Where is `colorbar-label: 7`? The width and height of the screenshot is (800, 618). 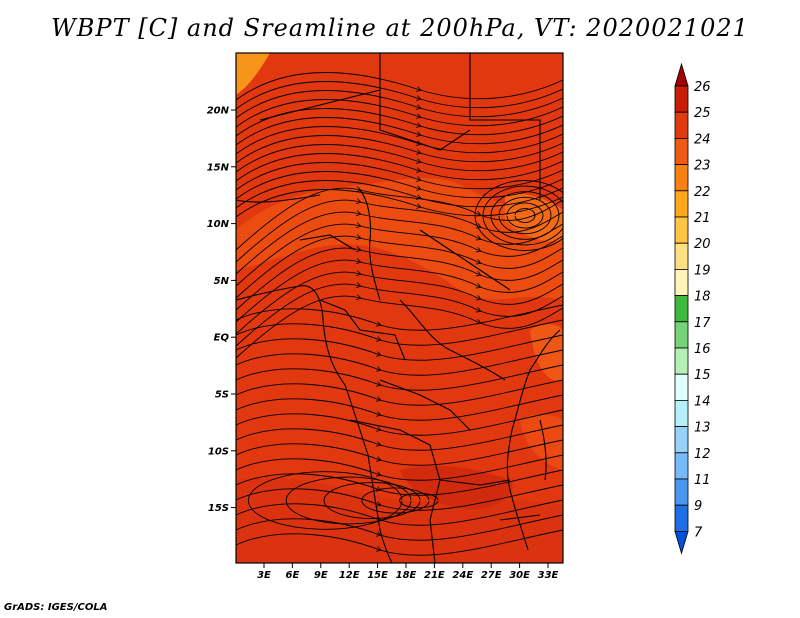 colorbar-label: 7 is located at coordinates (698, 532).